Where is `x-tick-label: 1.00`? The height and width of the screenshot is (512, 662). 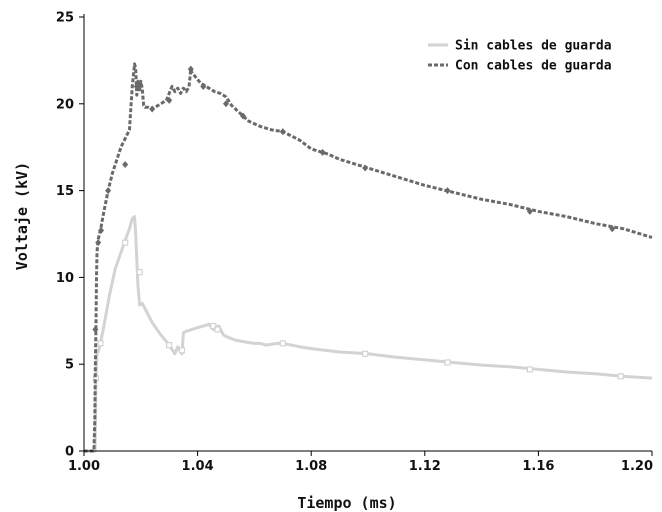
x-tick-label: 1.00 is located at coordinates (84, 466).